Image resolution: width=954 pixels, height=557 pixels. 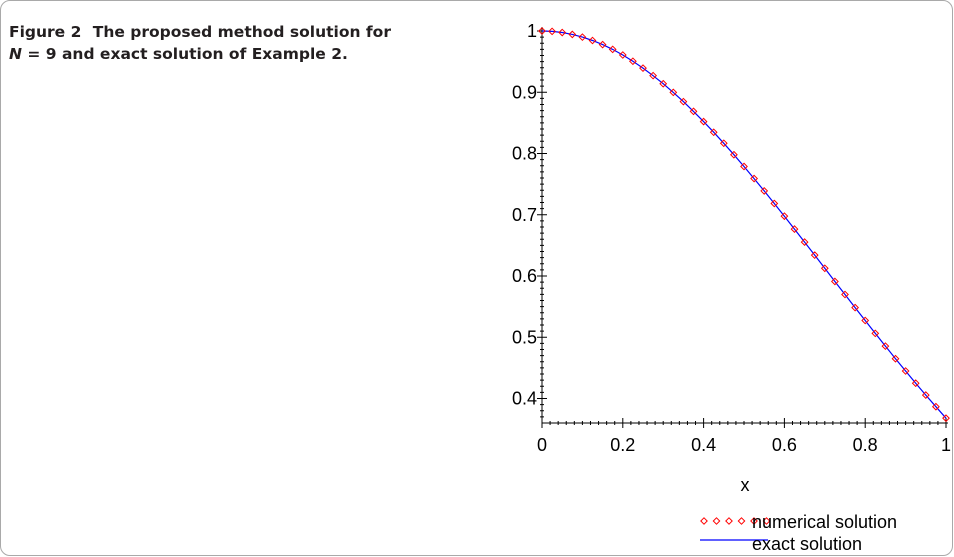 I want to click on y-tick-label: 0.8, so click(x=524, y=154).